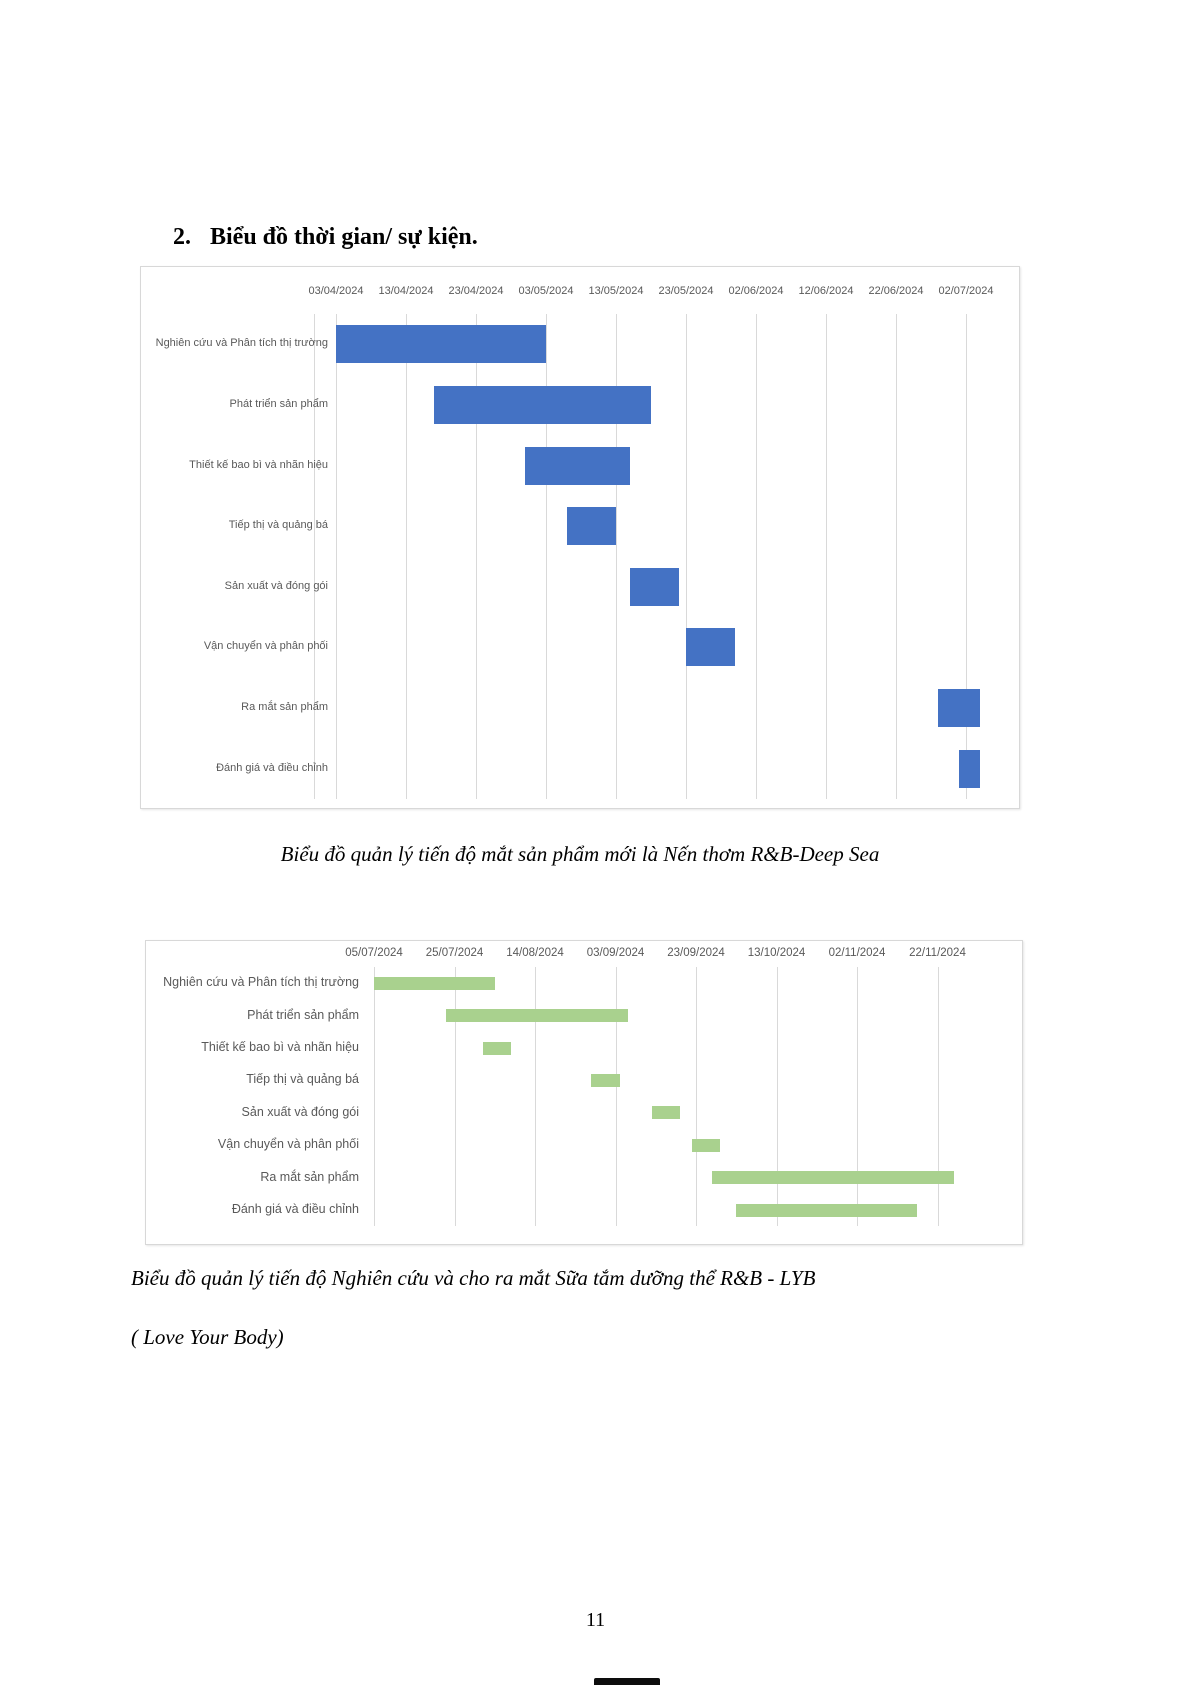 The height and width of the screenshot is (1685, 1191). I want to click on gantt-date-label: 23/09/2024, so click(696, 953).